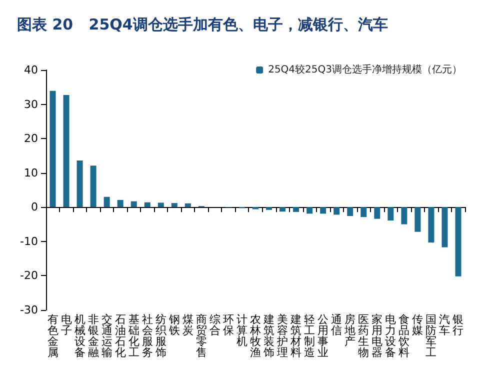  I want to click on x-tick-label: 医药生物, so click(364, 336).